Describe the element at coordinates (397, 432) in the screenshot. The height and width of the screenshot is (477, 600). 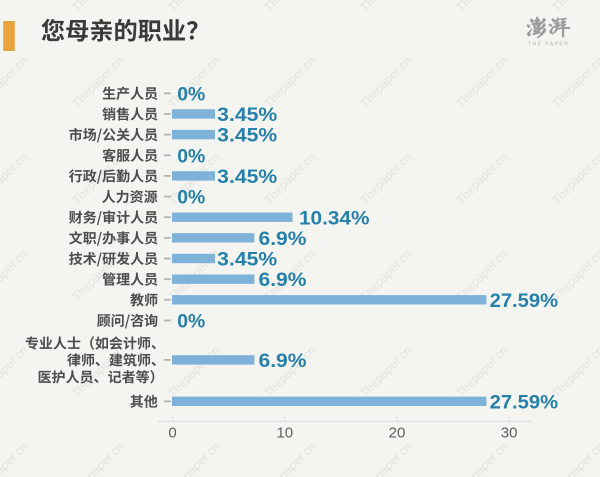
I see `svg-text: 20` at that location.